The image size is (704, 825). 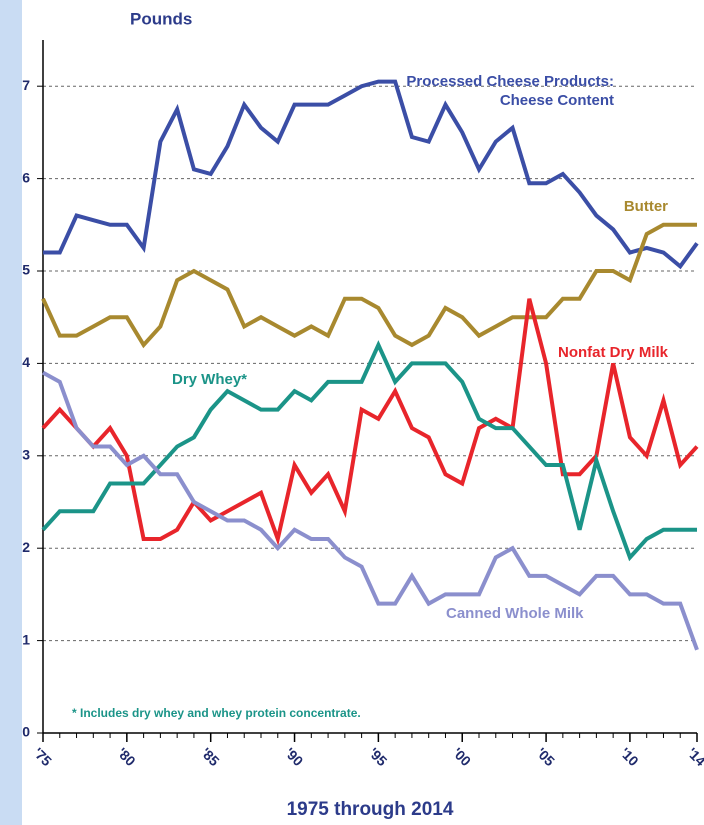 I want to click on y-tick-label: 1, so click(x=26, y=639).